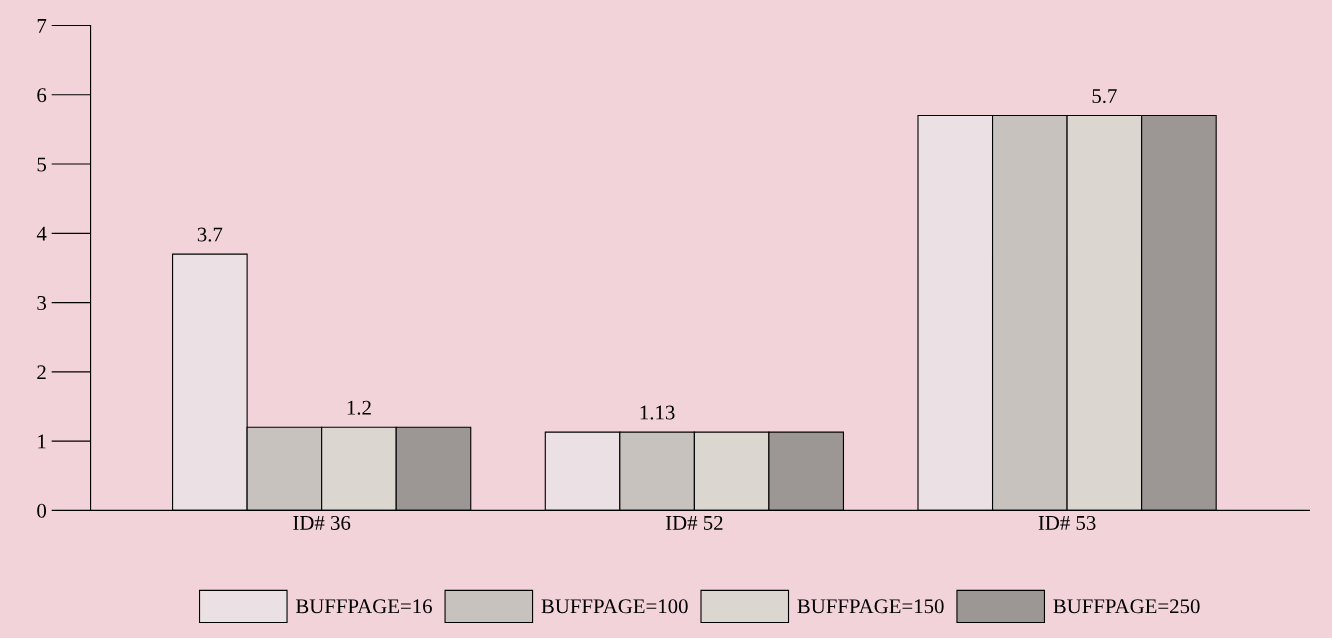 This screenshot has height=638, width=1332. Describe the element at coordinates (359, 407) in the screenshot. I see `data-label: 1.2` at that location.